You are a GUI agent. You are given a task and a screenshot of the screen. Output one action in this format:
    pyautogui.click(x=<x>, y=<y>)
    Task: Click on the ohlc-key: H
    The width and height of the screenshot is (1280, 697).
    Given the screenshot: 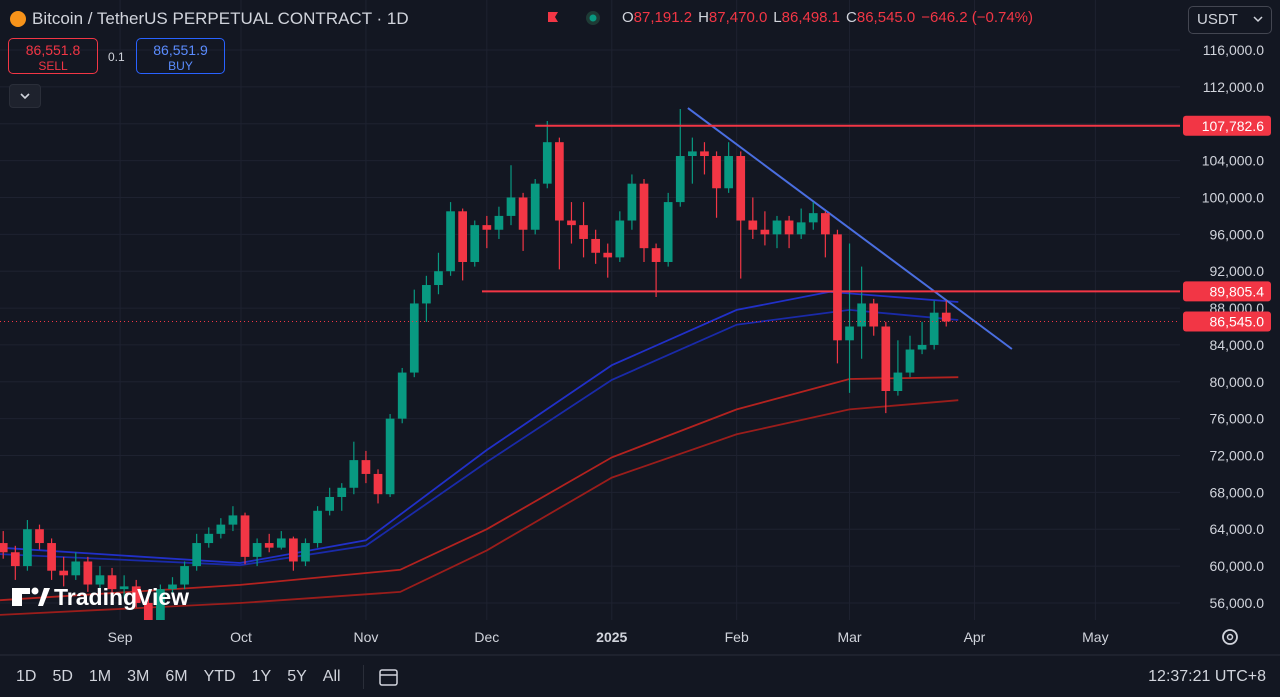 What is the action you would take?
    pyautogui.click(x=703, y=17)
    